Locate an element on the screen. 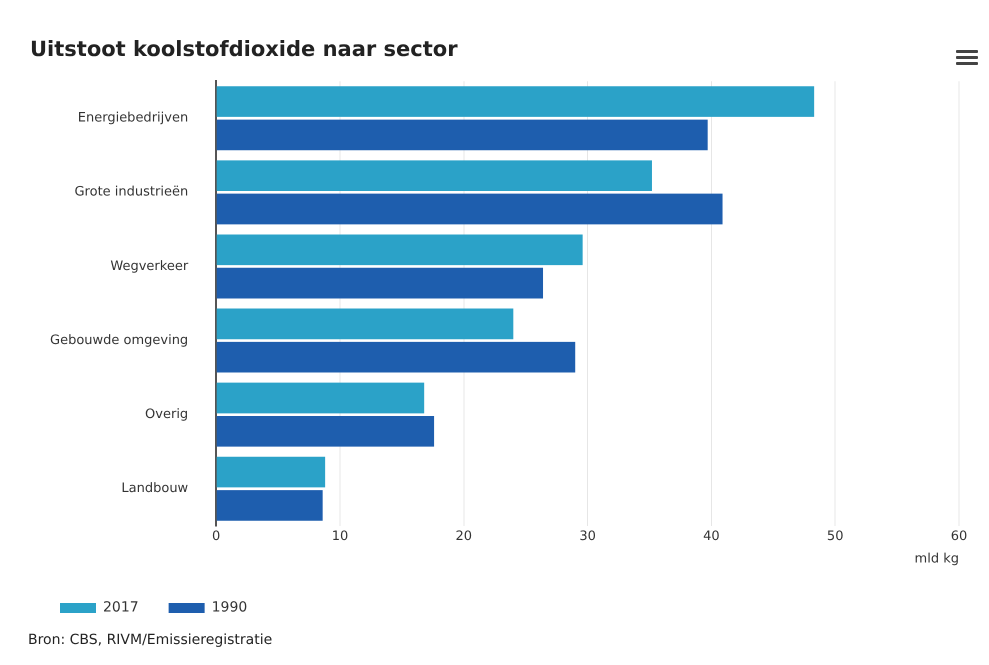  x-tick-label: 10 is located at coordinates (340, 536).